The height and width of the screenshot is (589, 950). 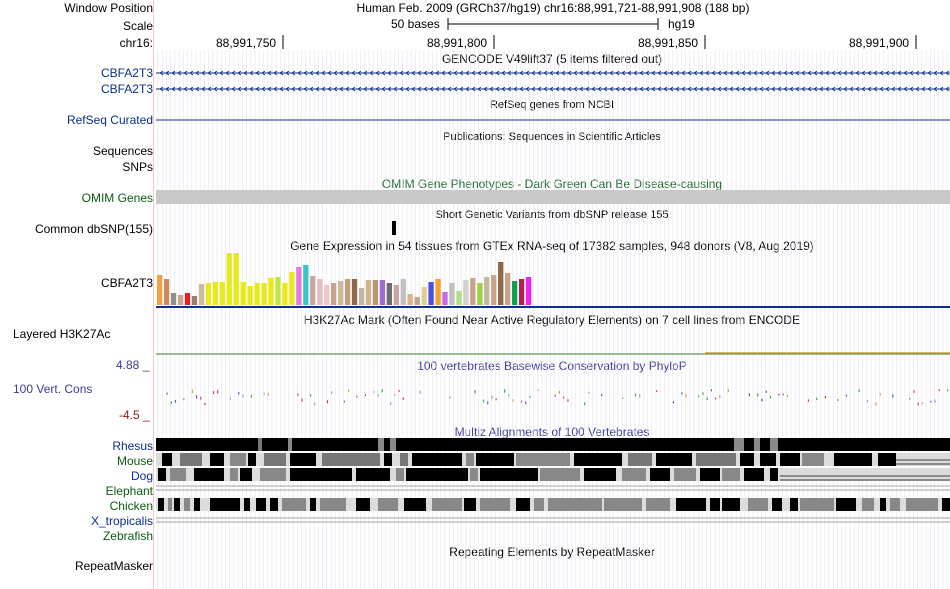 I want to click on ruler-tick-label: 88,991,750, so click(x=246, y=43).